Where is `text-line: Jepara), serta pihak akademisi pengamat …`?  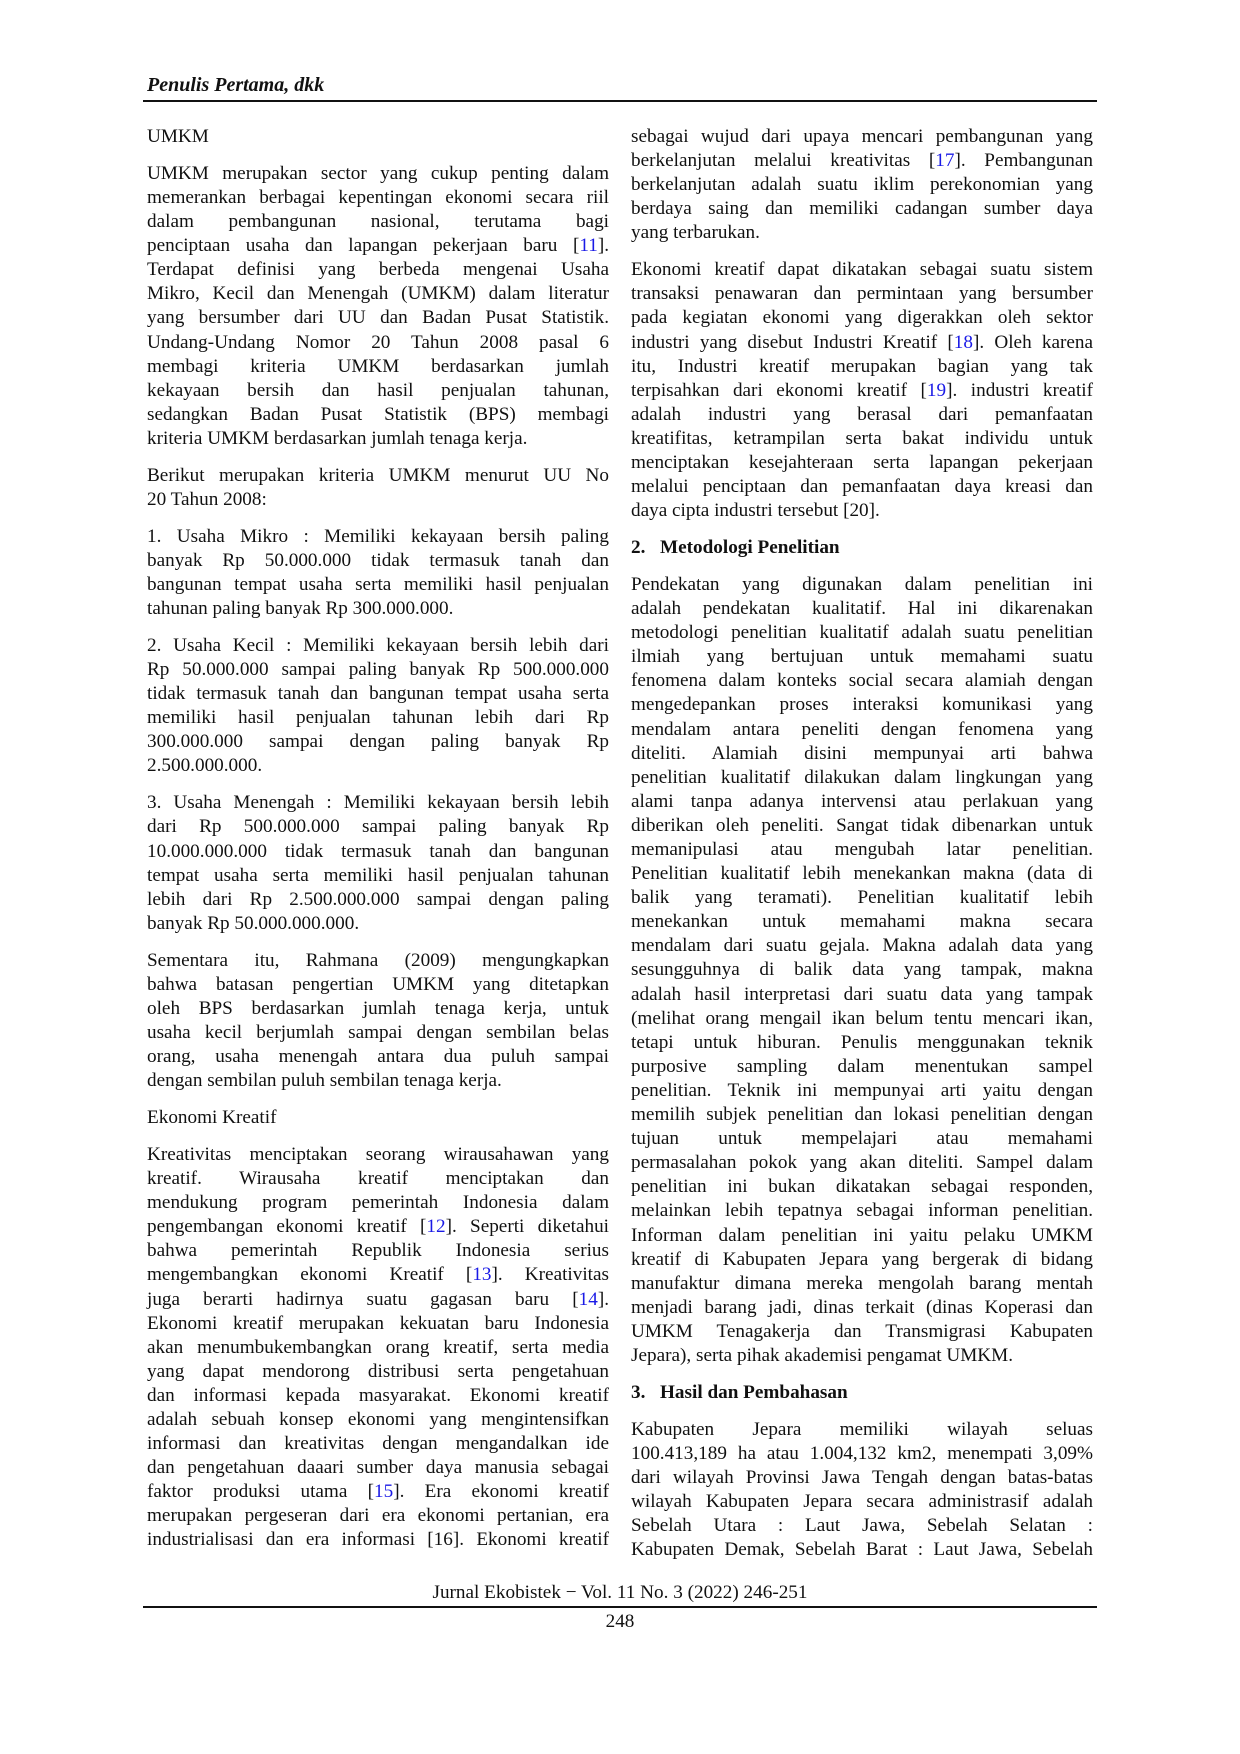 text-line: Jepara), serta pihak akademisi pengamat … is located at coordinates (822, 1355).